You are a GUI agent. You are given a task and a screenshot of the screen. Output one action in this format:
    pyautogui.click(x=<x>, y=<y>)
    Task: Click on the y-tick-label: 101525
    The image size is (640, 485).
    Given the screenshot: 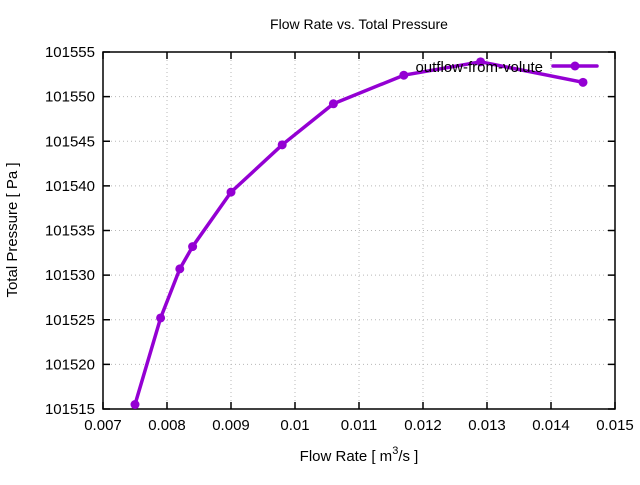 What is the action you would take?
    pyautogui.click(x=70, y=320)
    